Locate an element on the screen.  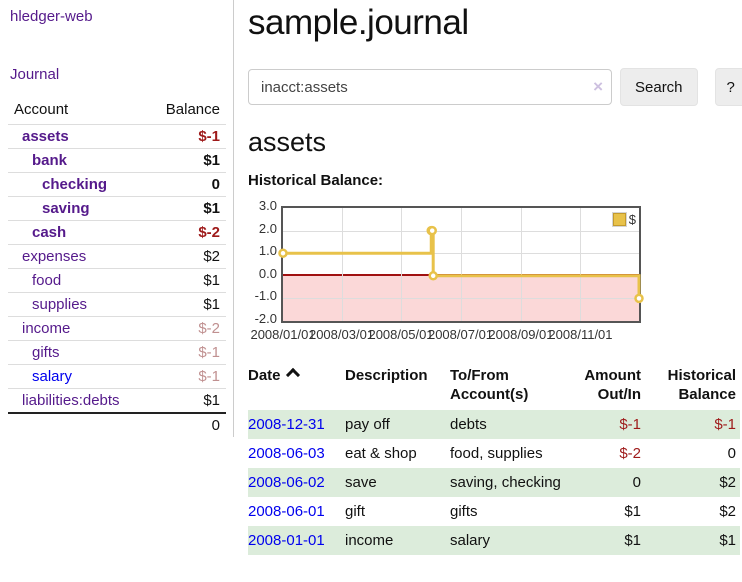
accounts-total-row: 0 is located at coordinates (117, 424).